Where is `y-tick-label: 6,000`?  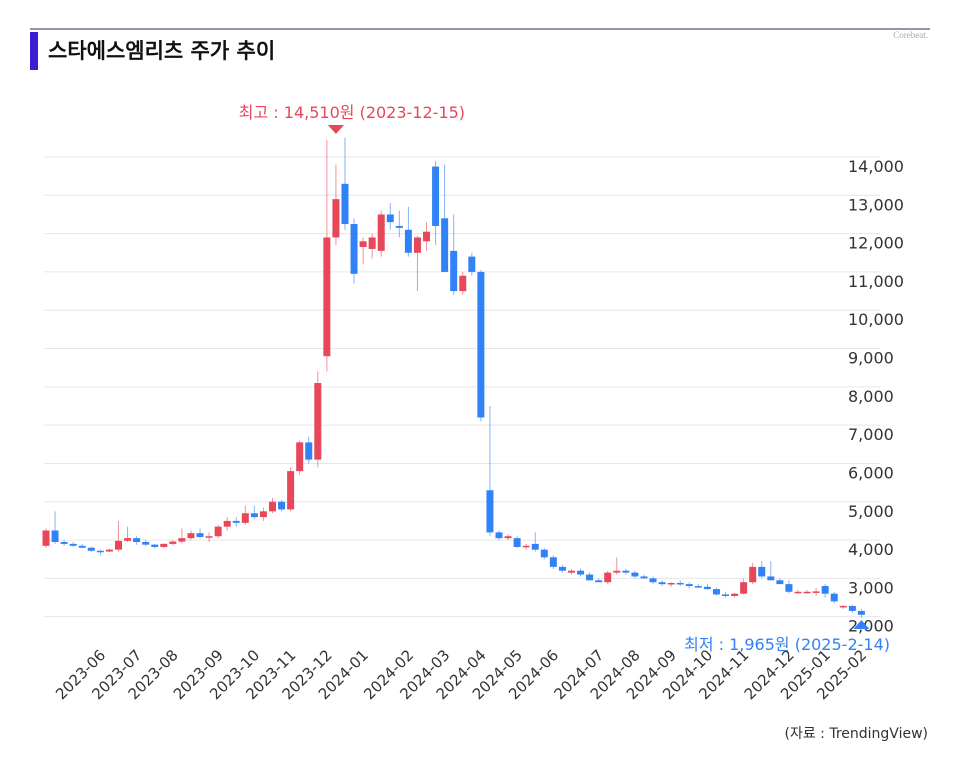 y-tick-label: 6,000 is located at coordinates (871, 472).